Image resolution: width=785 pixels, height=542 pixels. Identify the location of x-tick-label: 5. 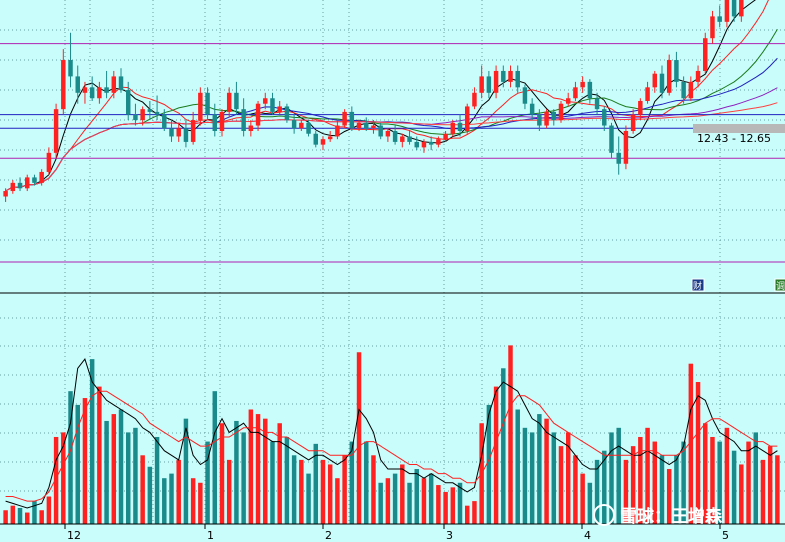
(725, 535).